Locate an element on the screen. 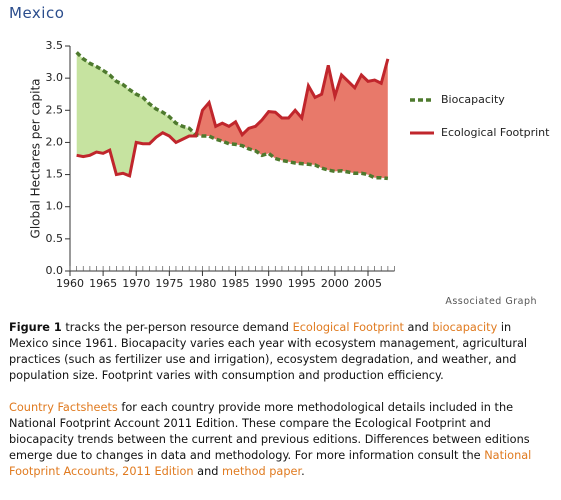  bold-text: Figure 1 is located at coordinates (35, 327).